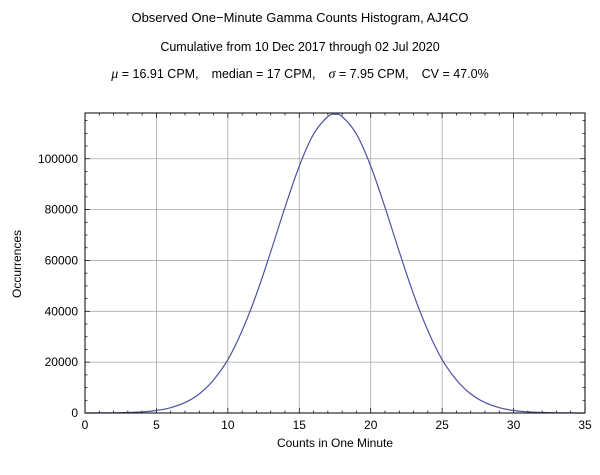 This screenshot has height=475, width=600. I want to click on y-tick-label: 20000, so click(62, 362).